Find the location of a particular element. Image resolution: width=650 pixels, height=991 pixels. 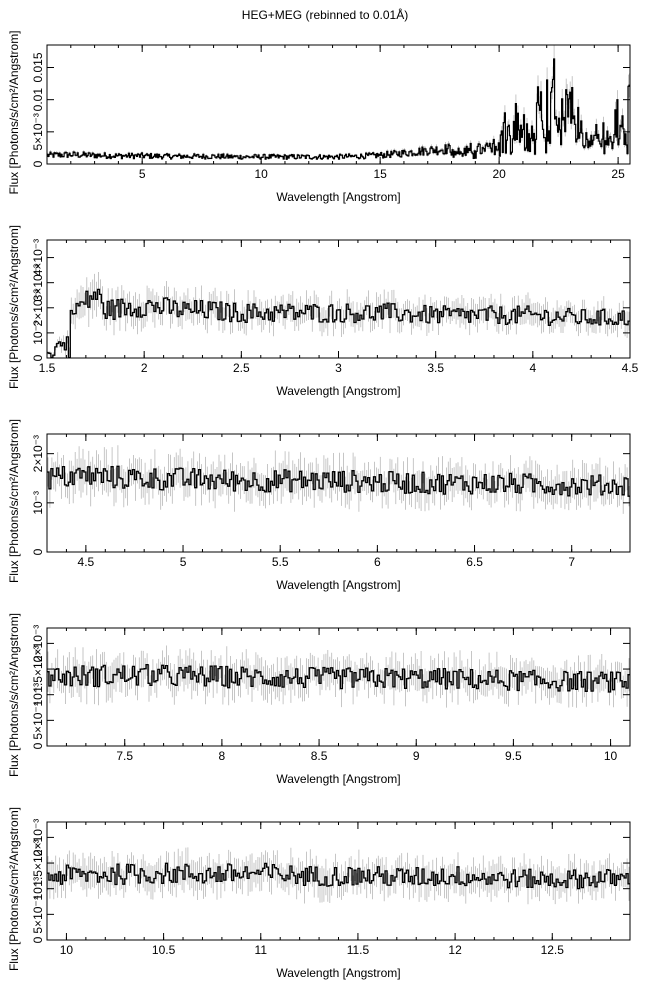

x-tick-label: 1.5 is located at coordinates (47, 368).